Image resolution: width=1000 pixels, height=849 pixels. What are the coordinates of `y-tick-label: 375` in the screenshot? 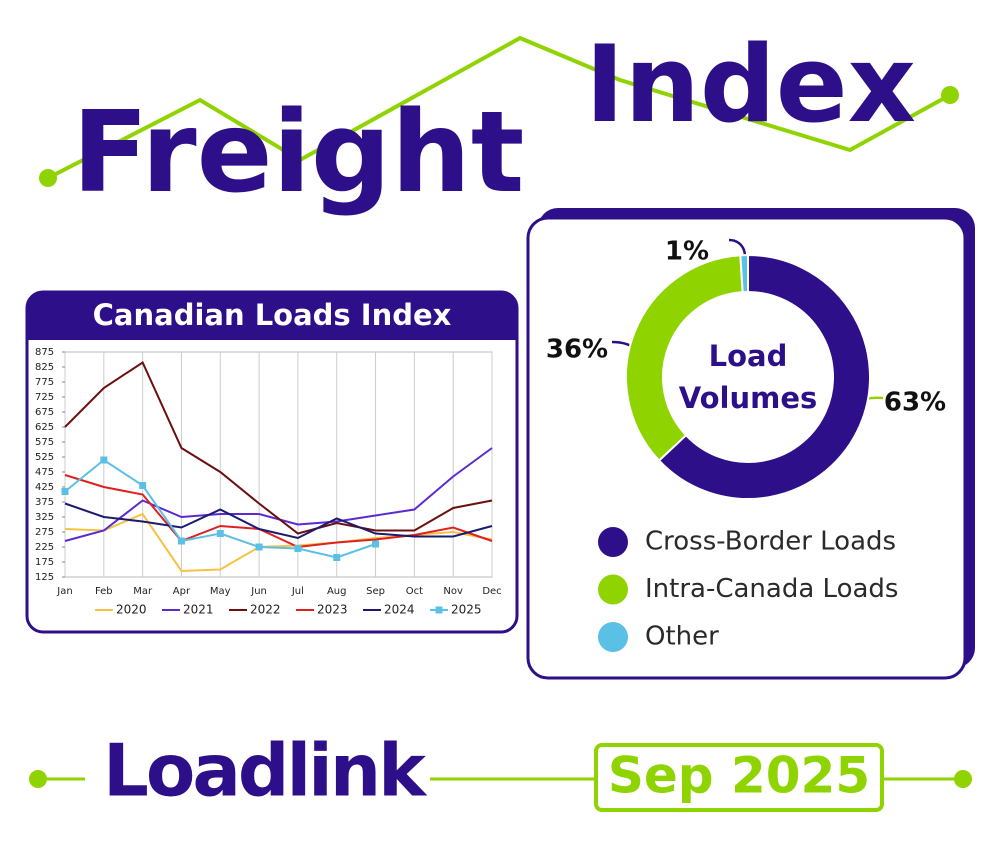 It's located at (44, 502).